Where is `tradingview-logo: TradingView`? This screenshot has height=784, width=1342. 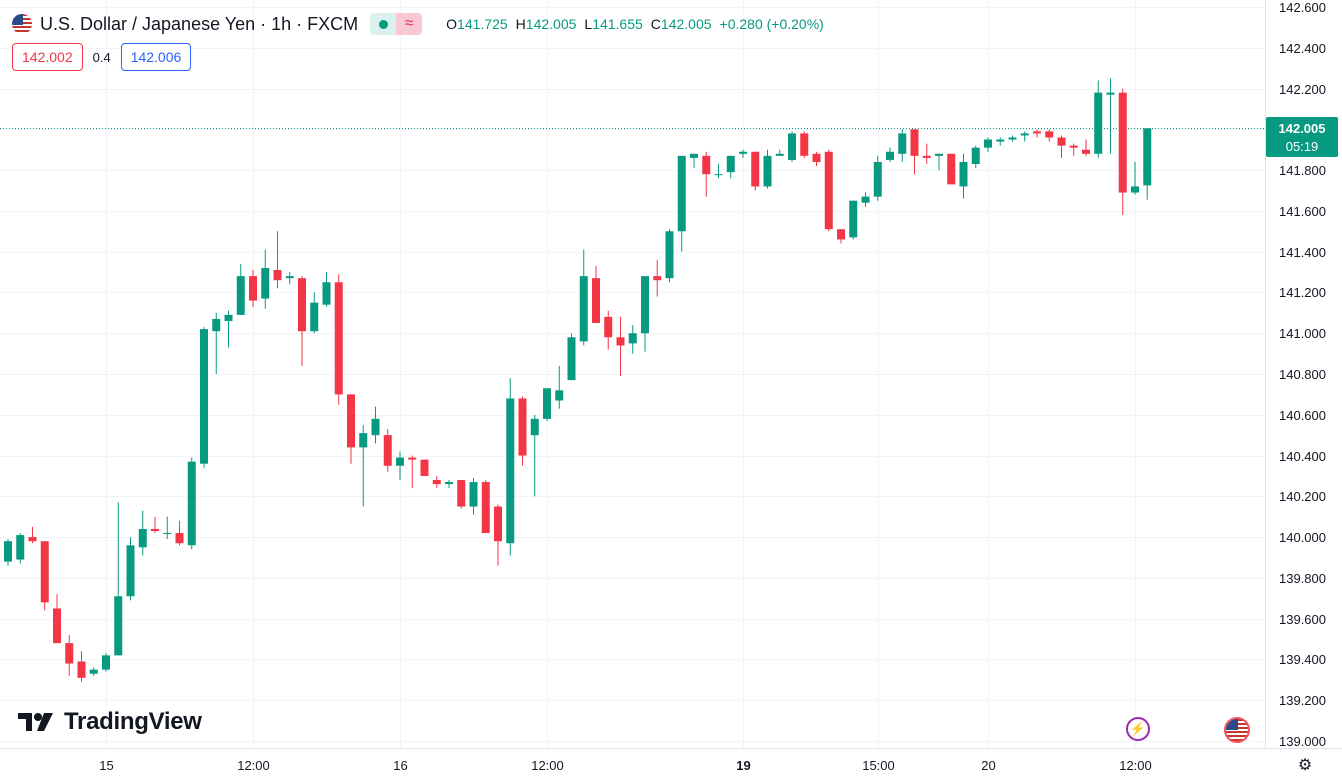 tradingview-logo: TradingView is located at coordinates (110, 722).